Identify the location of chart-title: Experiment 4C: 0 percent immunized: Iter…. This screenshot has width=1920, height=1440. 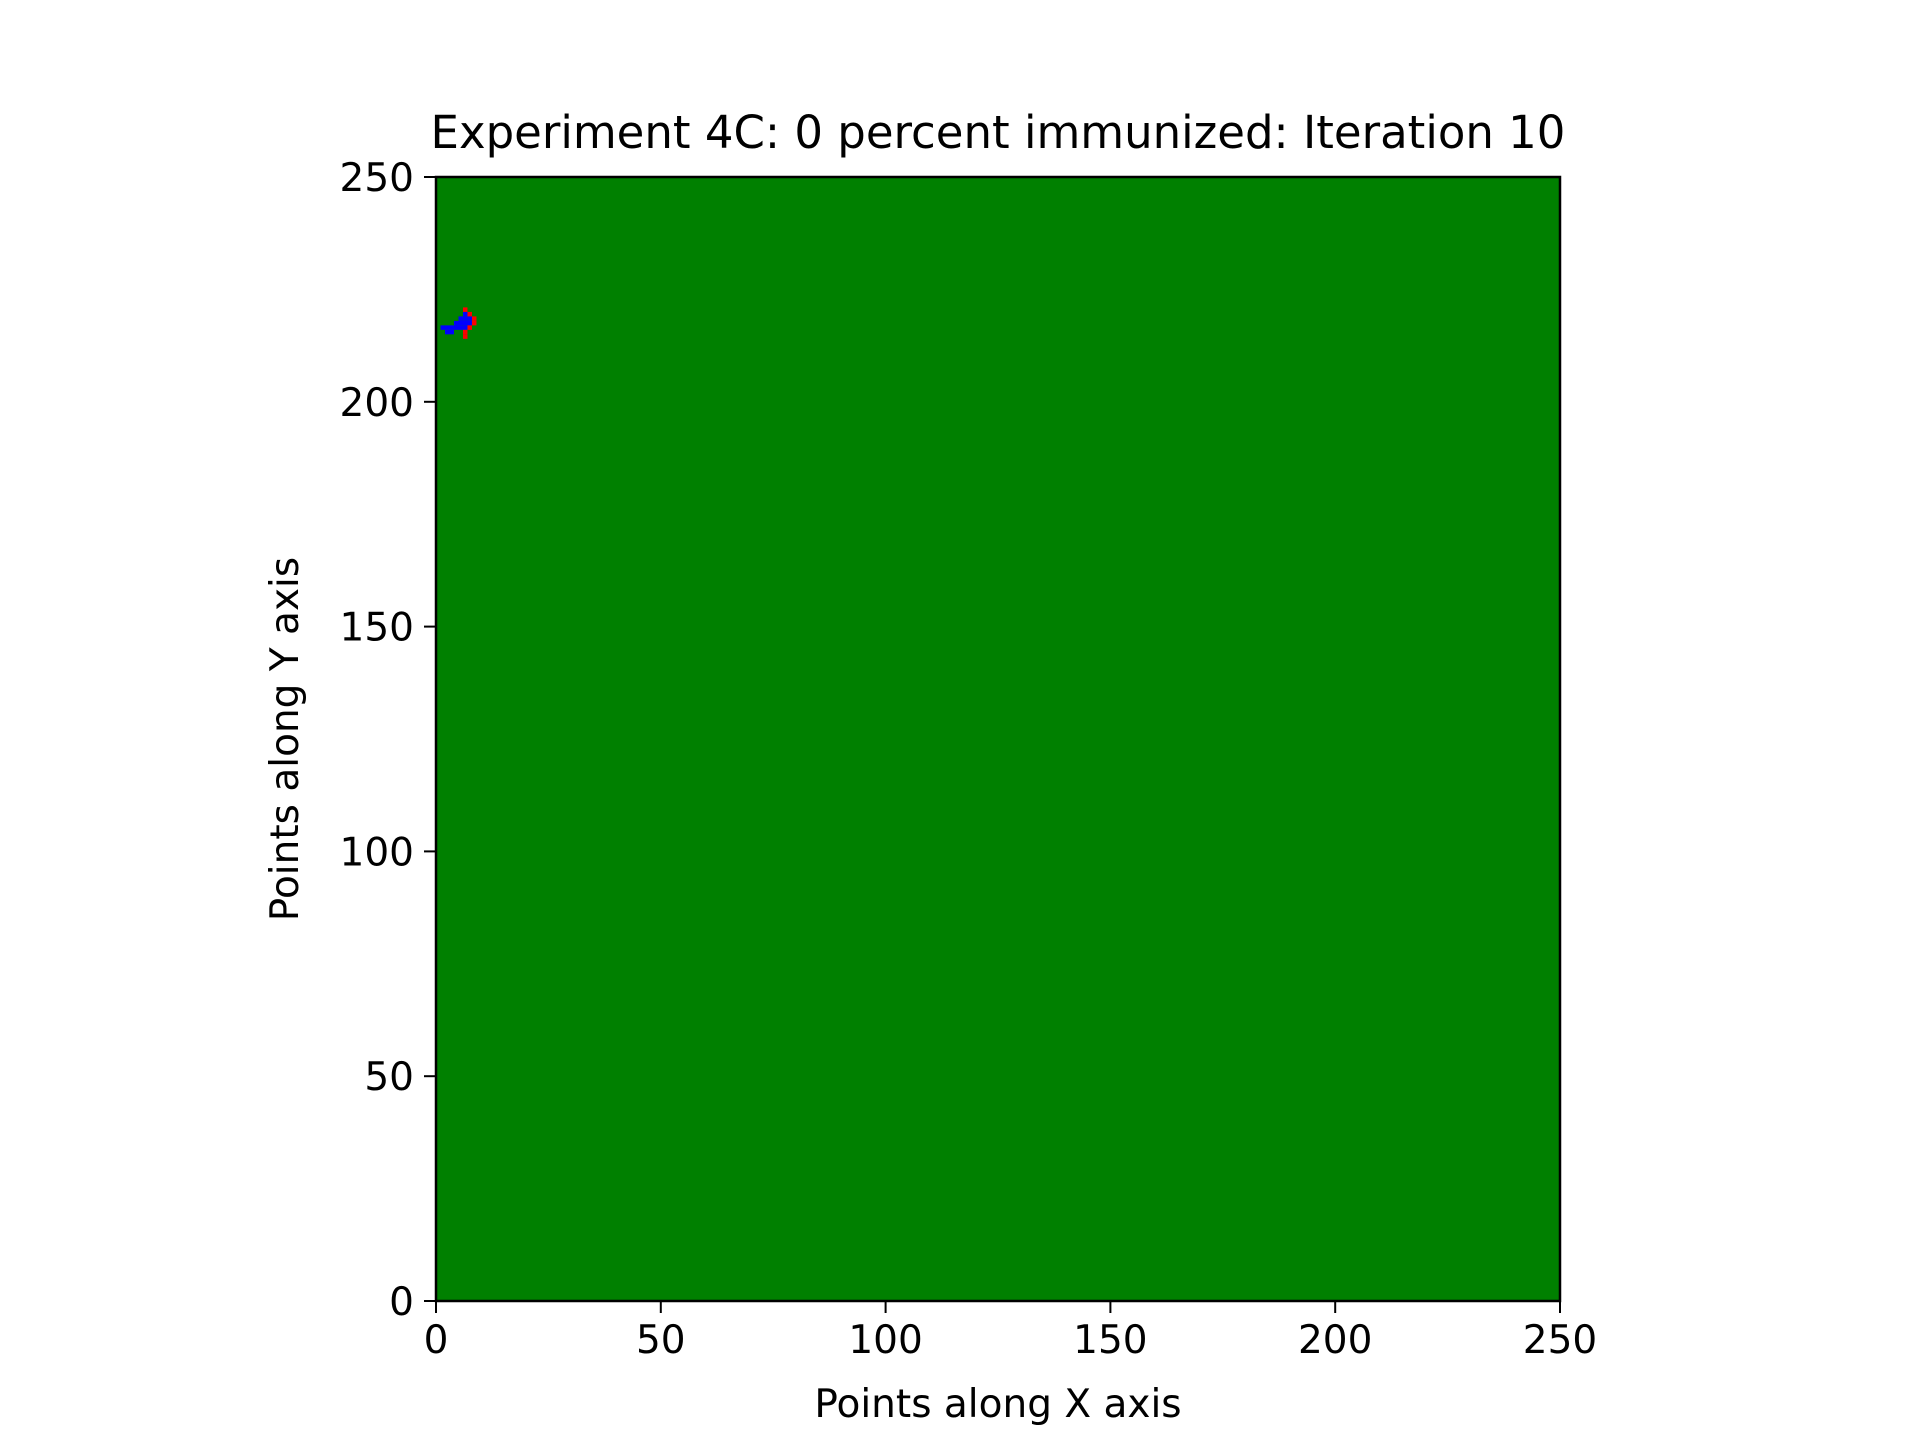
(998, 132).